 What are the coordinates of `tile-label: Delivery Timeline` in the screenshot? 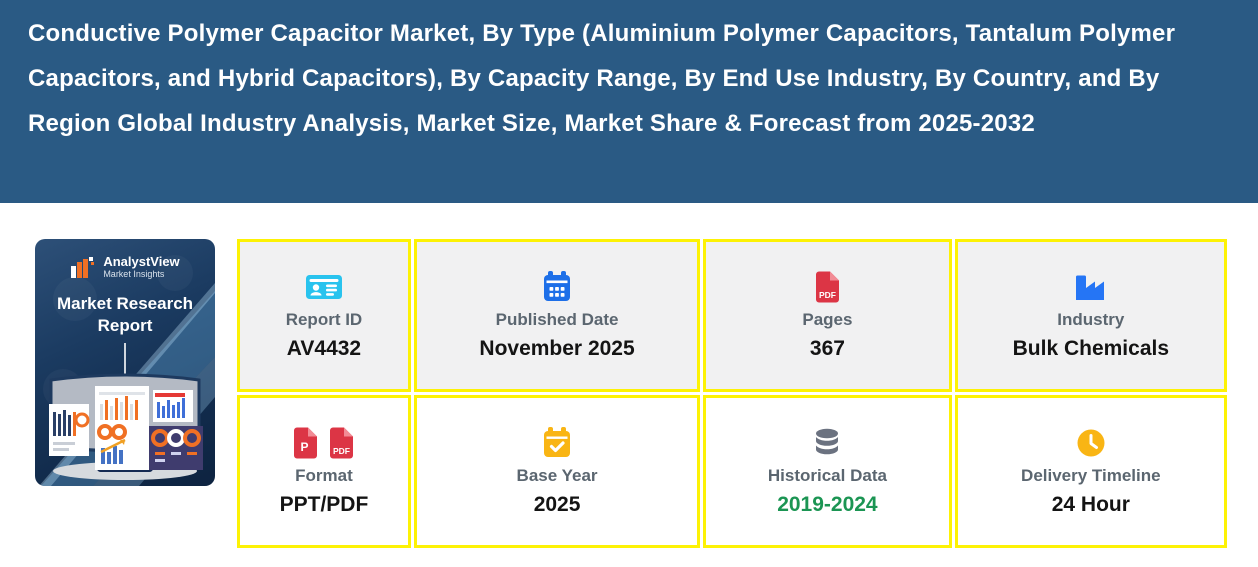 It's located at (1091, 475).